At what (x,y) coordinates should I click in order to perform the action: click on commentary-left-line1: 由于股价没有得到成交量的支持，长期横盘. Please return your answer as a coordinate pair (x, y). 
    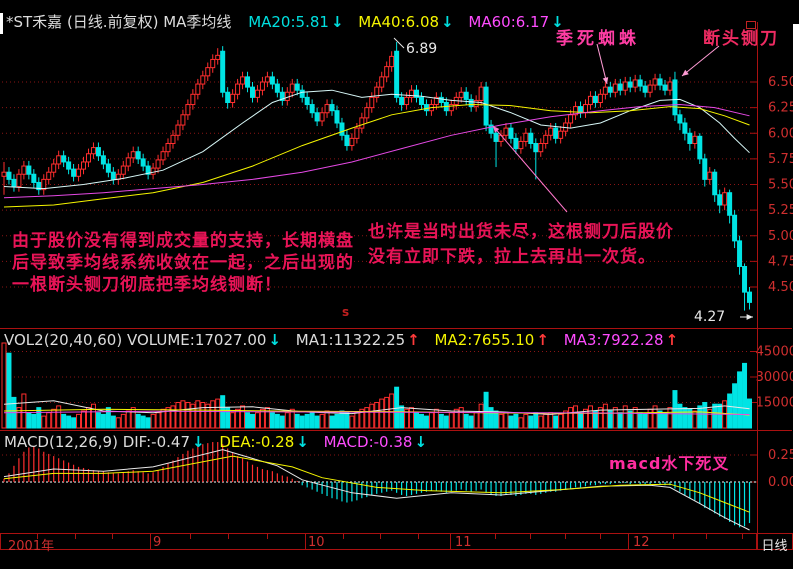
    Looking at the image, I should click on (183, 241).